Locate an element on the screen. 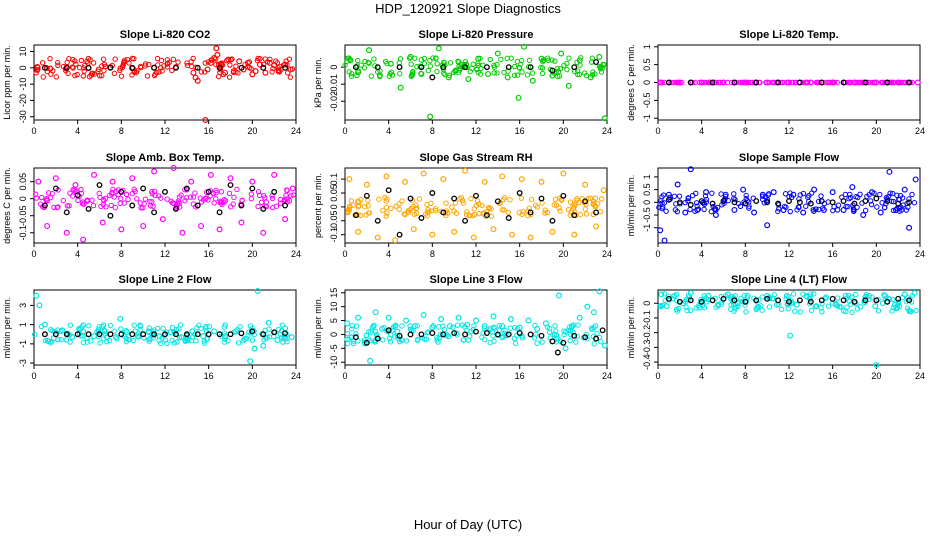  x-tick-label: 16 is located at coordinates (520, 131).